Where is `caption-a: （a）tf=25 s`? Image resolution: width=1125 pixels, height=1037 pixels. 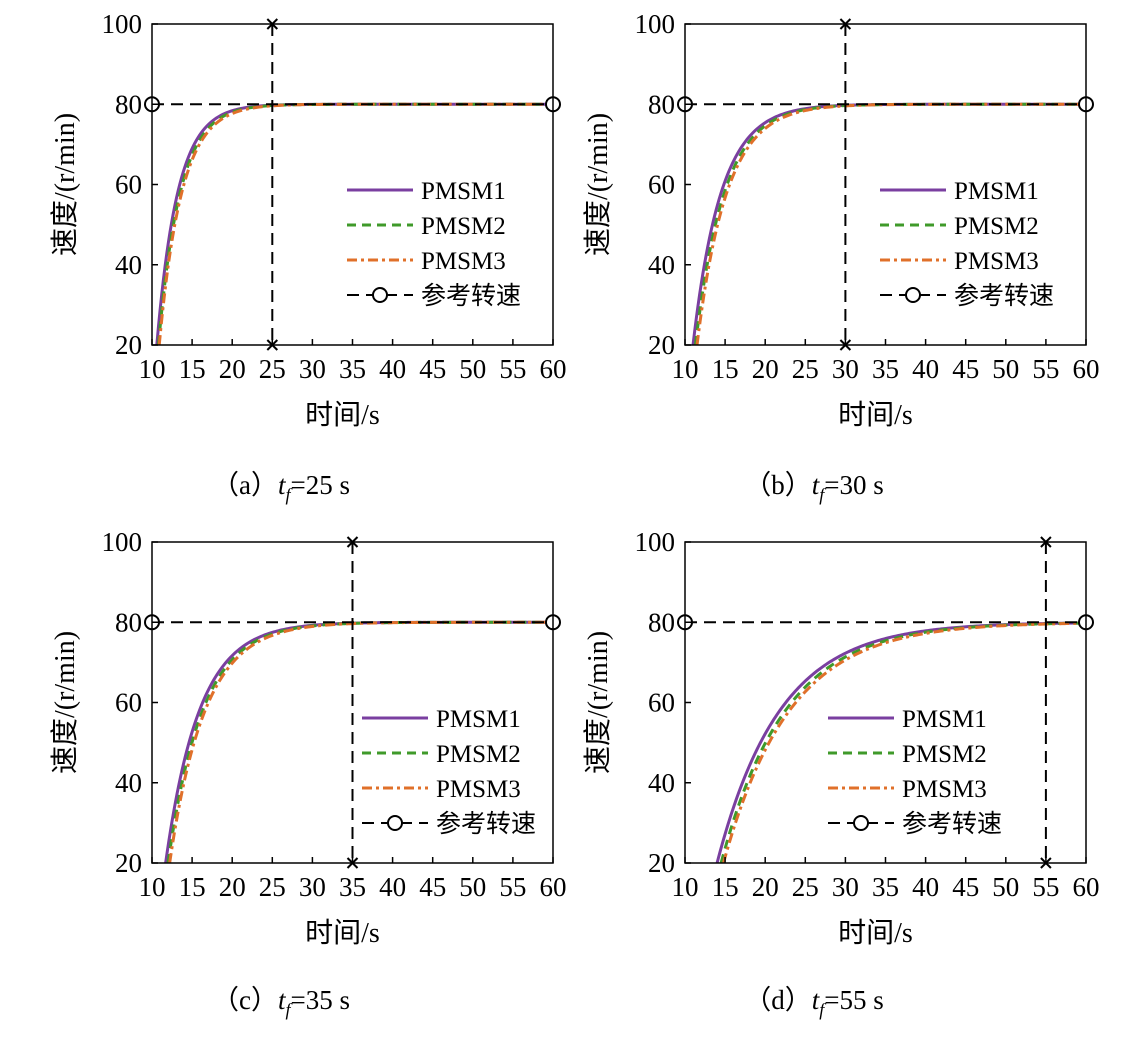
caption-a: （a）tf=25 s is located at coordinates (281, 484).